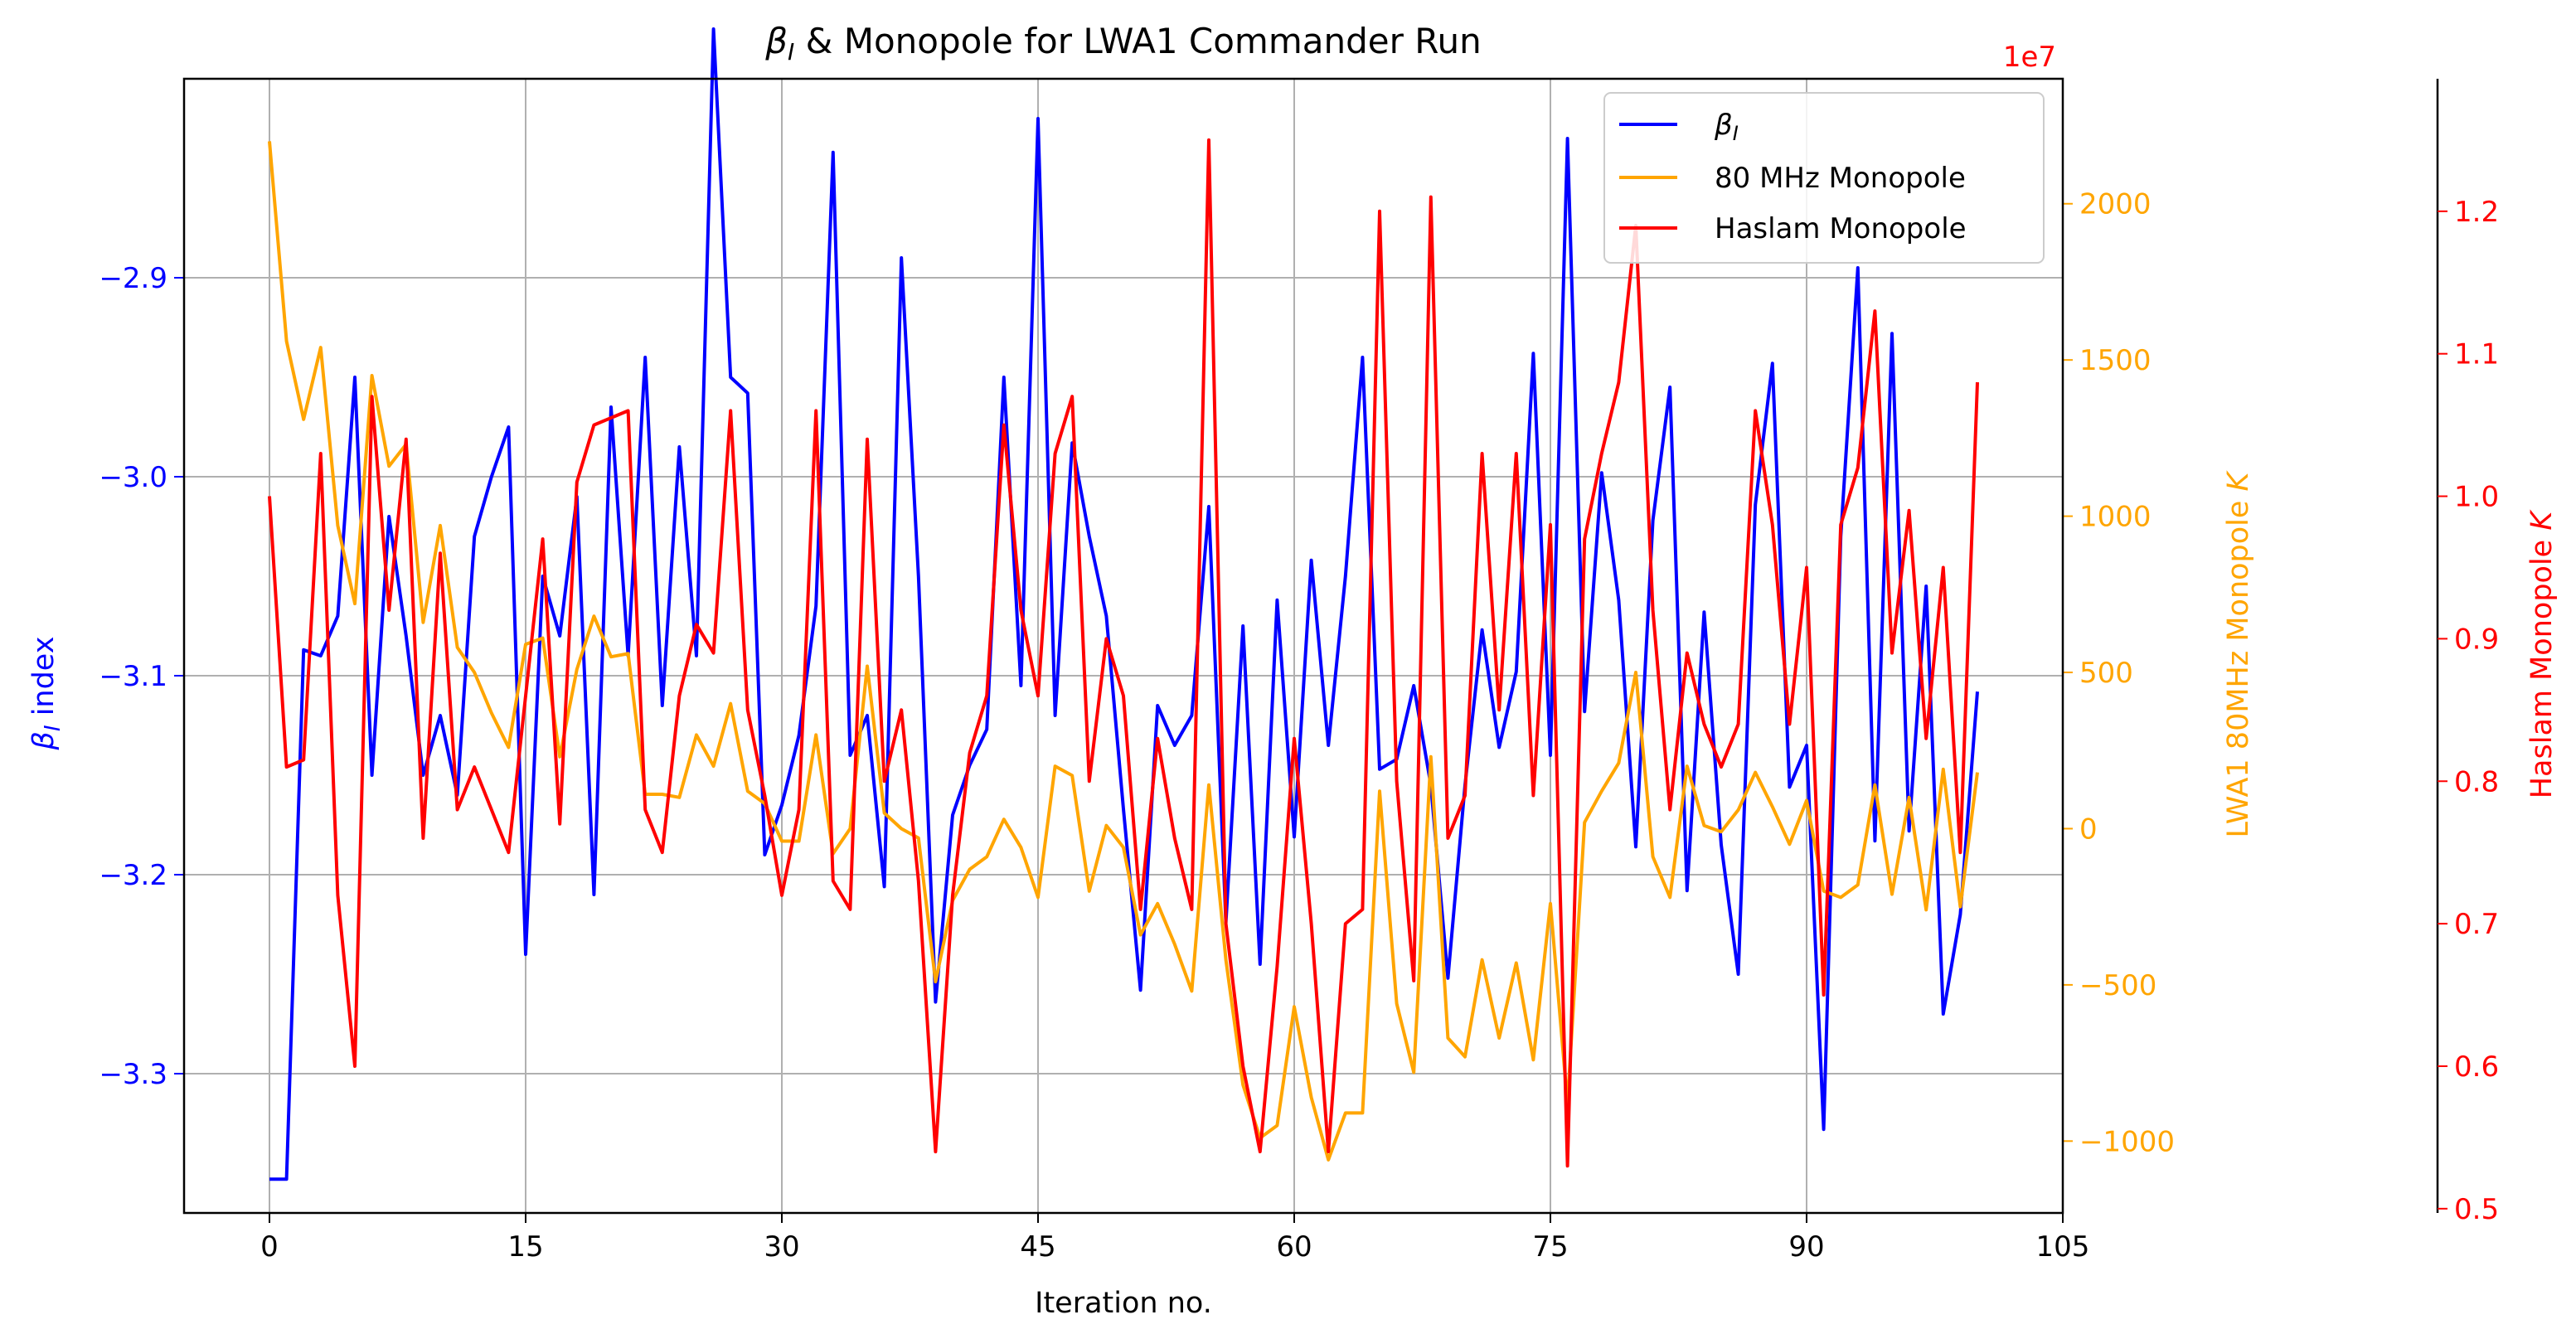 This screenshot has width=2576, height=1334. What do you see at coordinates (44, 740) in the screenshot?
I see `left-axis-title-beta: β` at bounding box center [44, 740].